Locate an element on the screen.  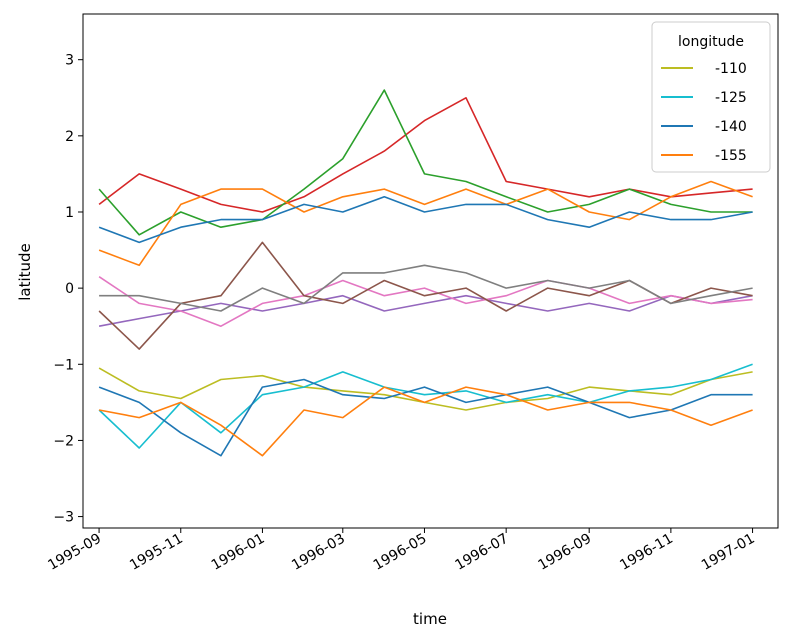
y-tick-label: −2 is located at coordinates (63, 441).